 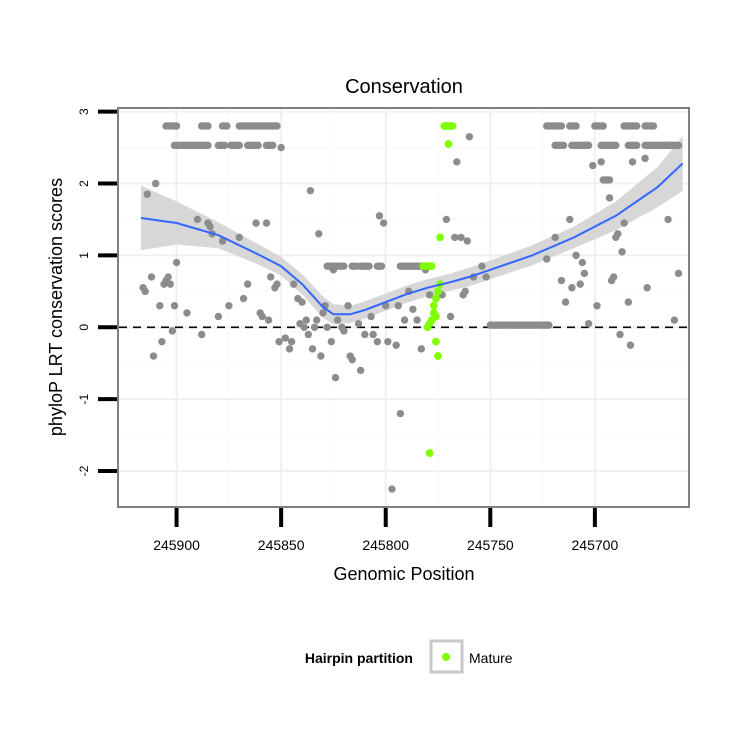 What do you see at coordinates (359, 658) in the screenshot?
I see `legend-title: Hairpin partition` at bounding box center [359, 658].